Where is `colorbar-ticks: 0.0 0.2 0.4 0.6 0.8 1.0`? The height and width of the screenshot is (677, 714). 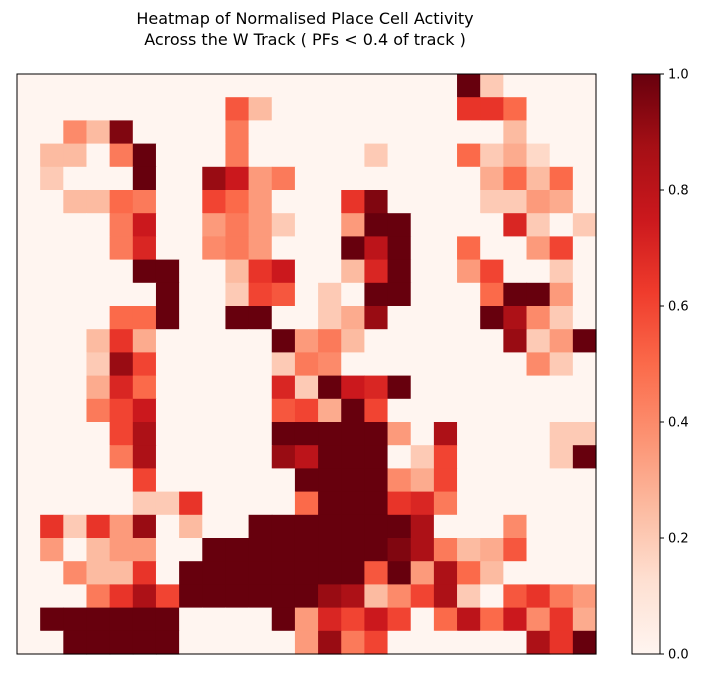 colorbar-ticks: 0.0 0.2 0.4 0.6 0.8 1.0 is located at coordinates (674, 365).